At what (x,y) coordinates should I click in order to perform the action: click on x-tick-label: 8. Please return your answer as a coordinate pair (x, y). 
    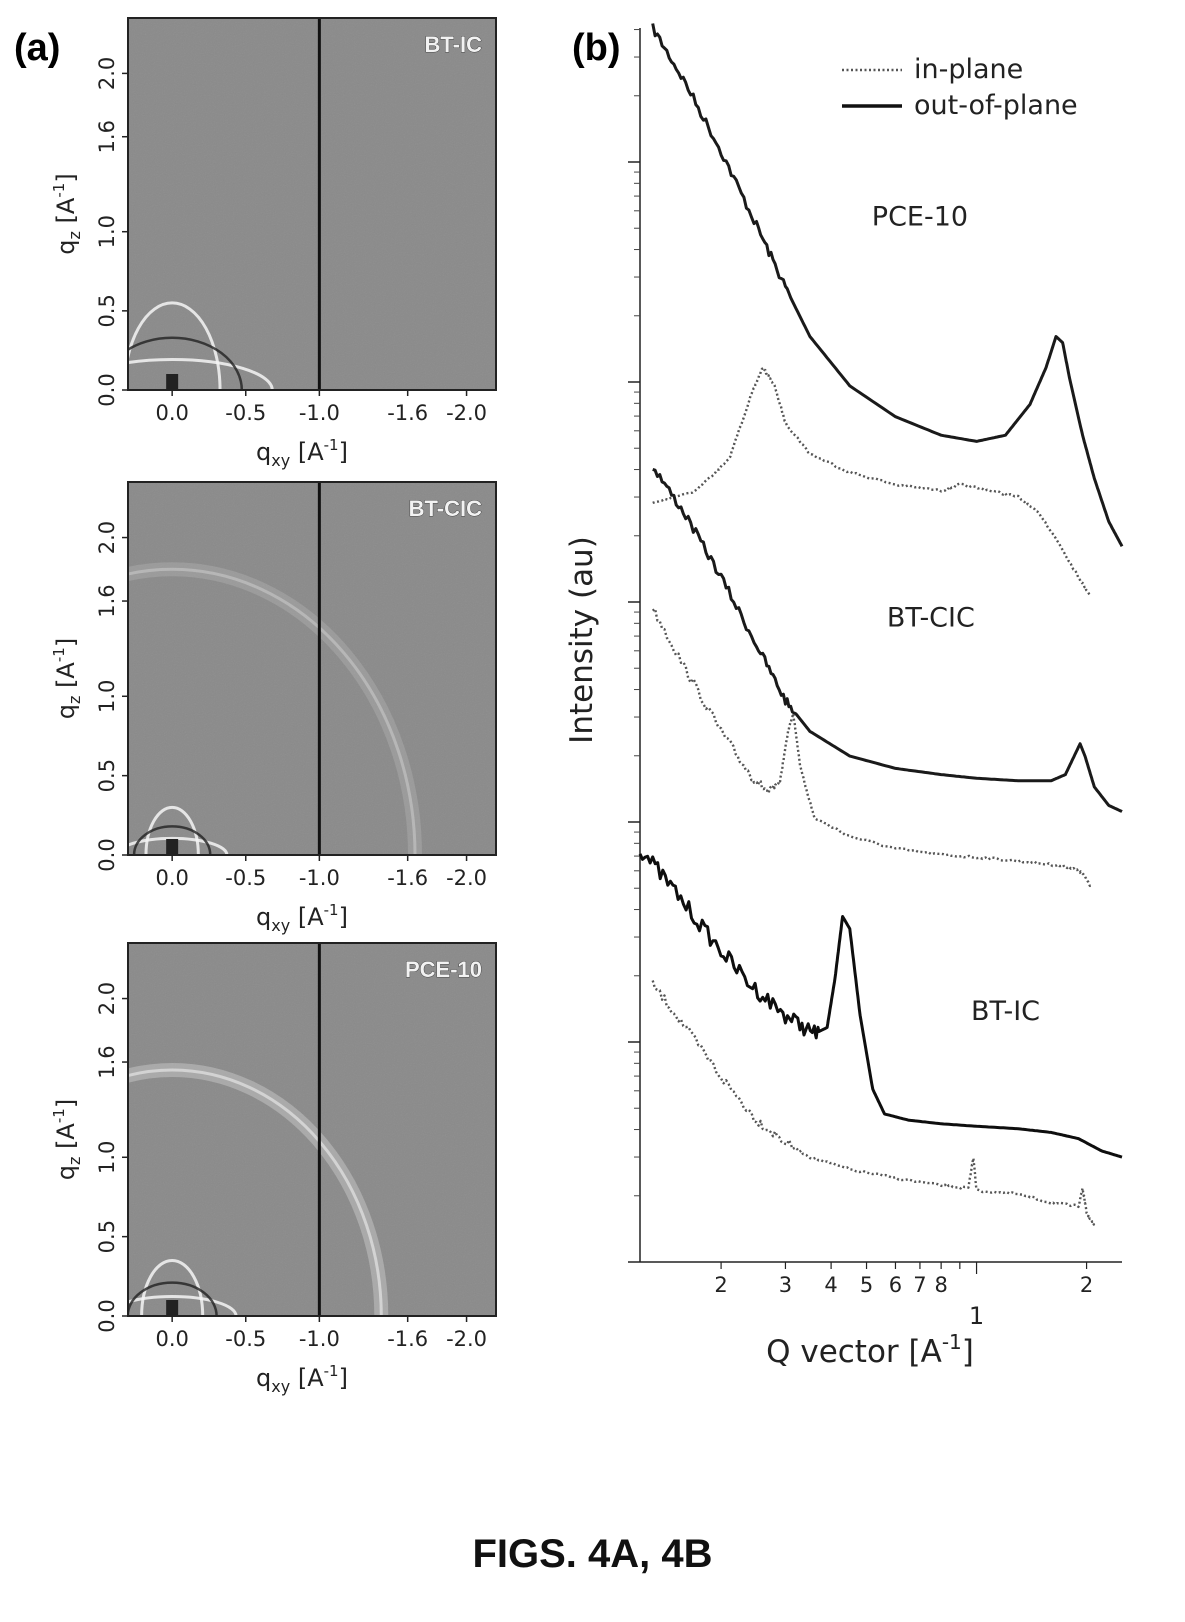
    Looking at the image, I should click on (940, 1285).